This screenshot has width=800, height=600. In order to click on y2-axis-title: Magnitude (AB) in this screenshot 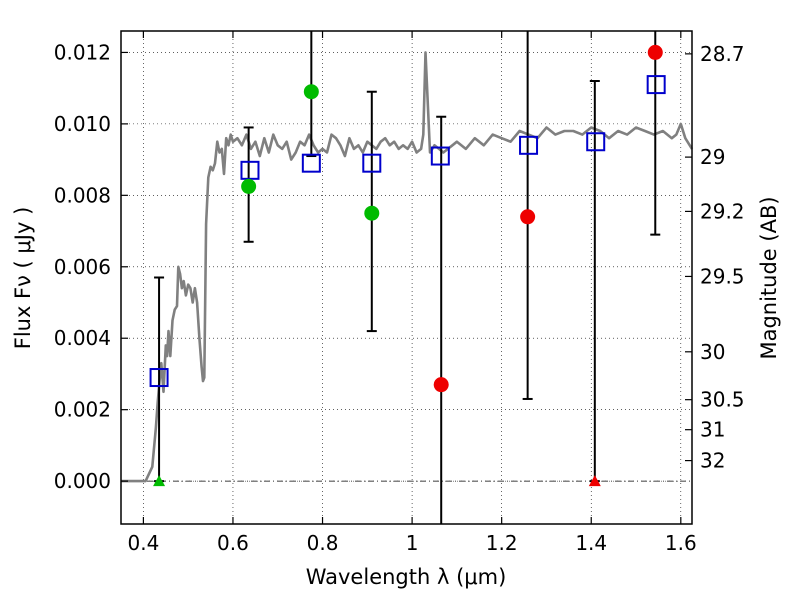, I will do `click(769, 277)`.